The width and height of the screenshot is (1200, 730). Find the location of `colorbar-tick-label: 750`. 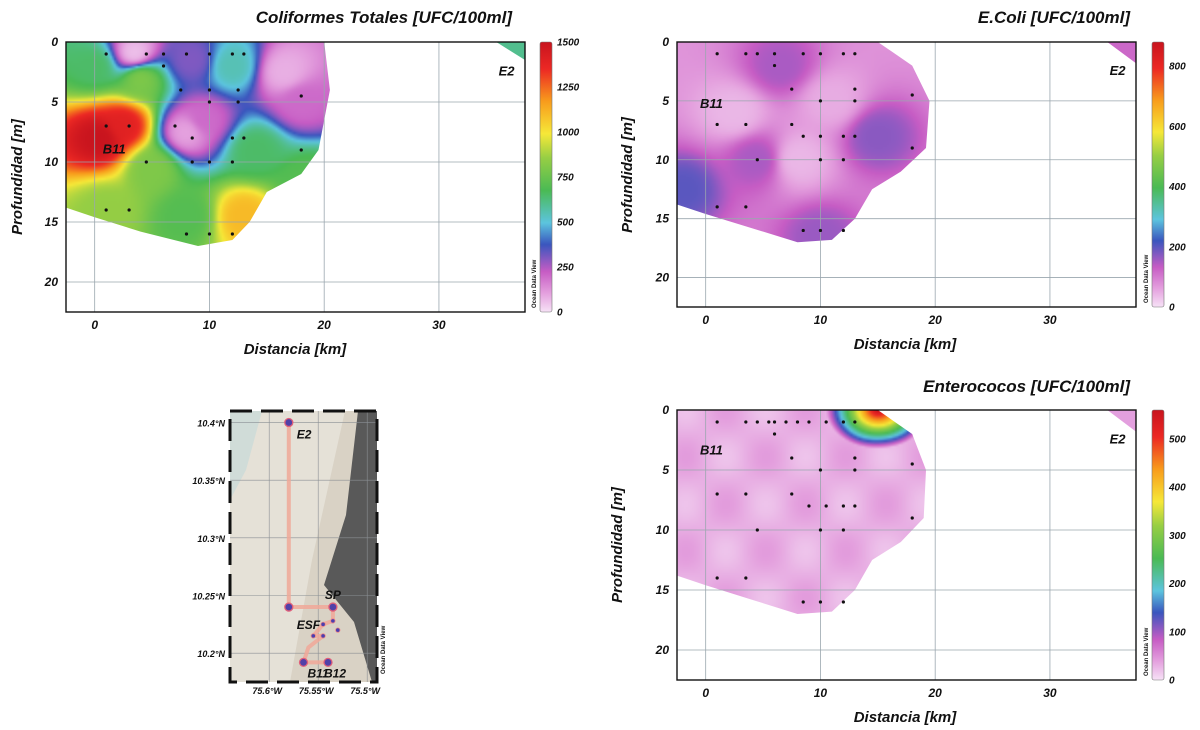

colorbar-tick-label: 750 is located at coordinates (565, 178).